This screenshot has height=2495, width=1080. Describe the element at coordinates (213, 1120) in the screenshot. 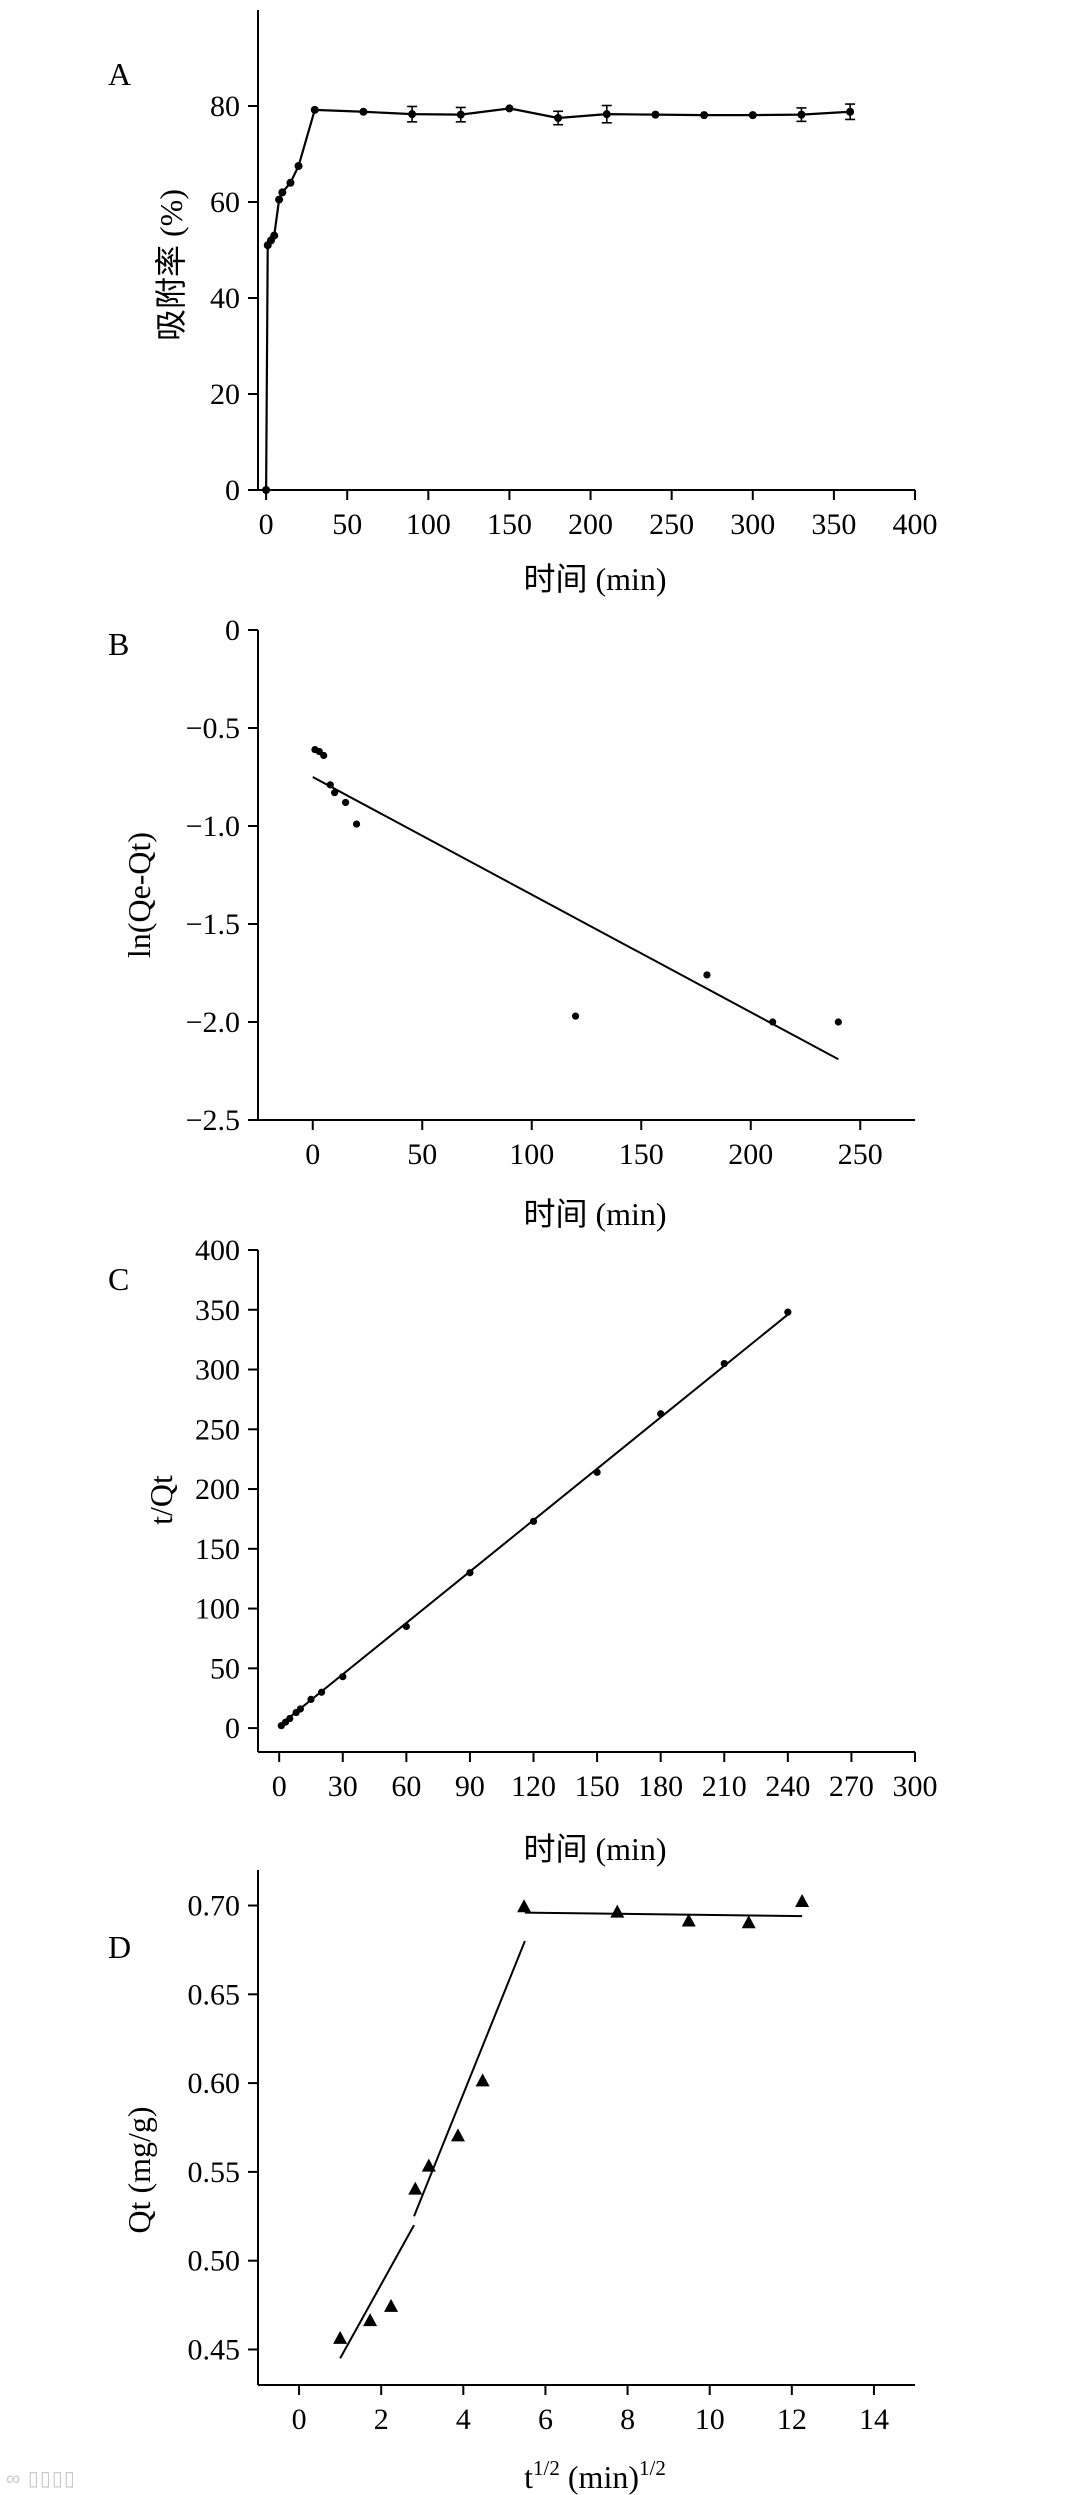

I see `y-tick-label: −2.5` at that location.